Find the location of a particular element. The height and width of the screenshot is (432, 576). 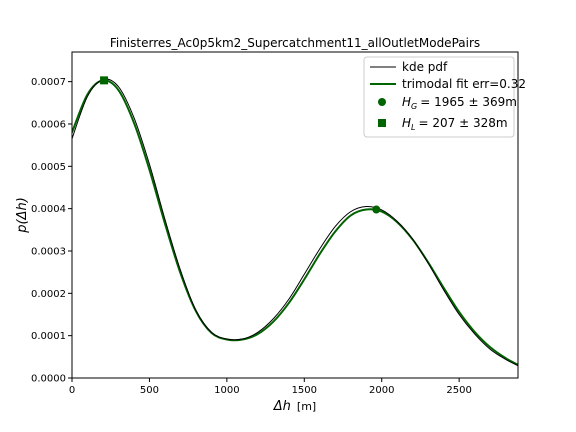

marker-h-l is located at coordinates (104, 80).